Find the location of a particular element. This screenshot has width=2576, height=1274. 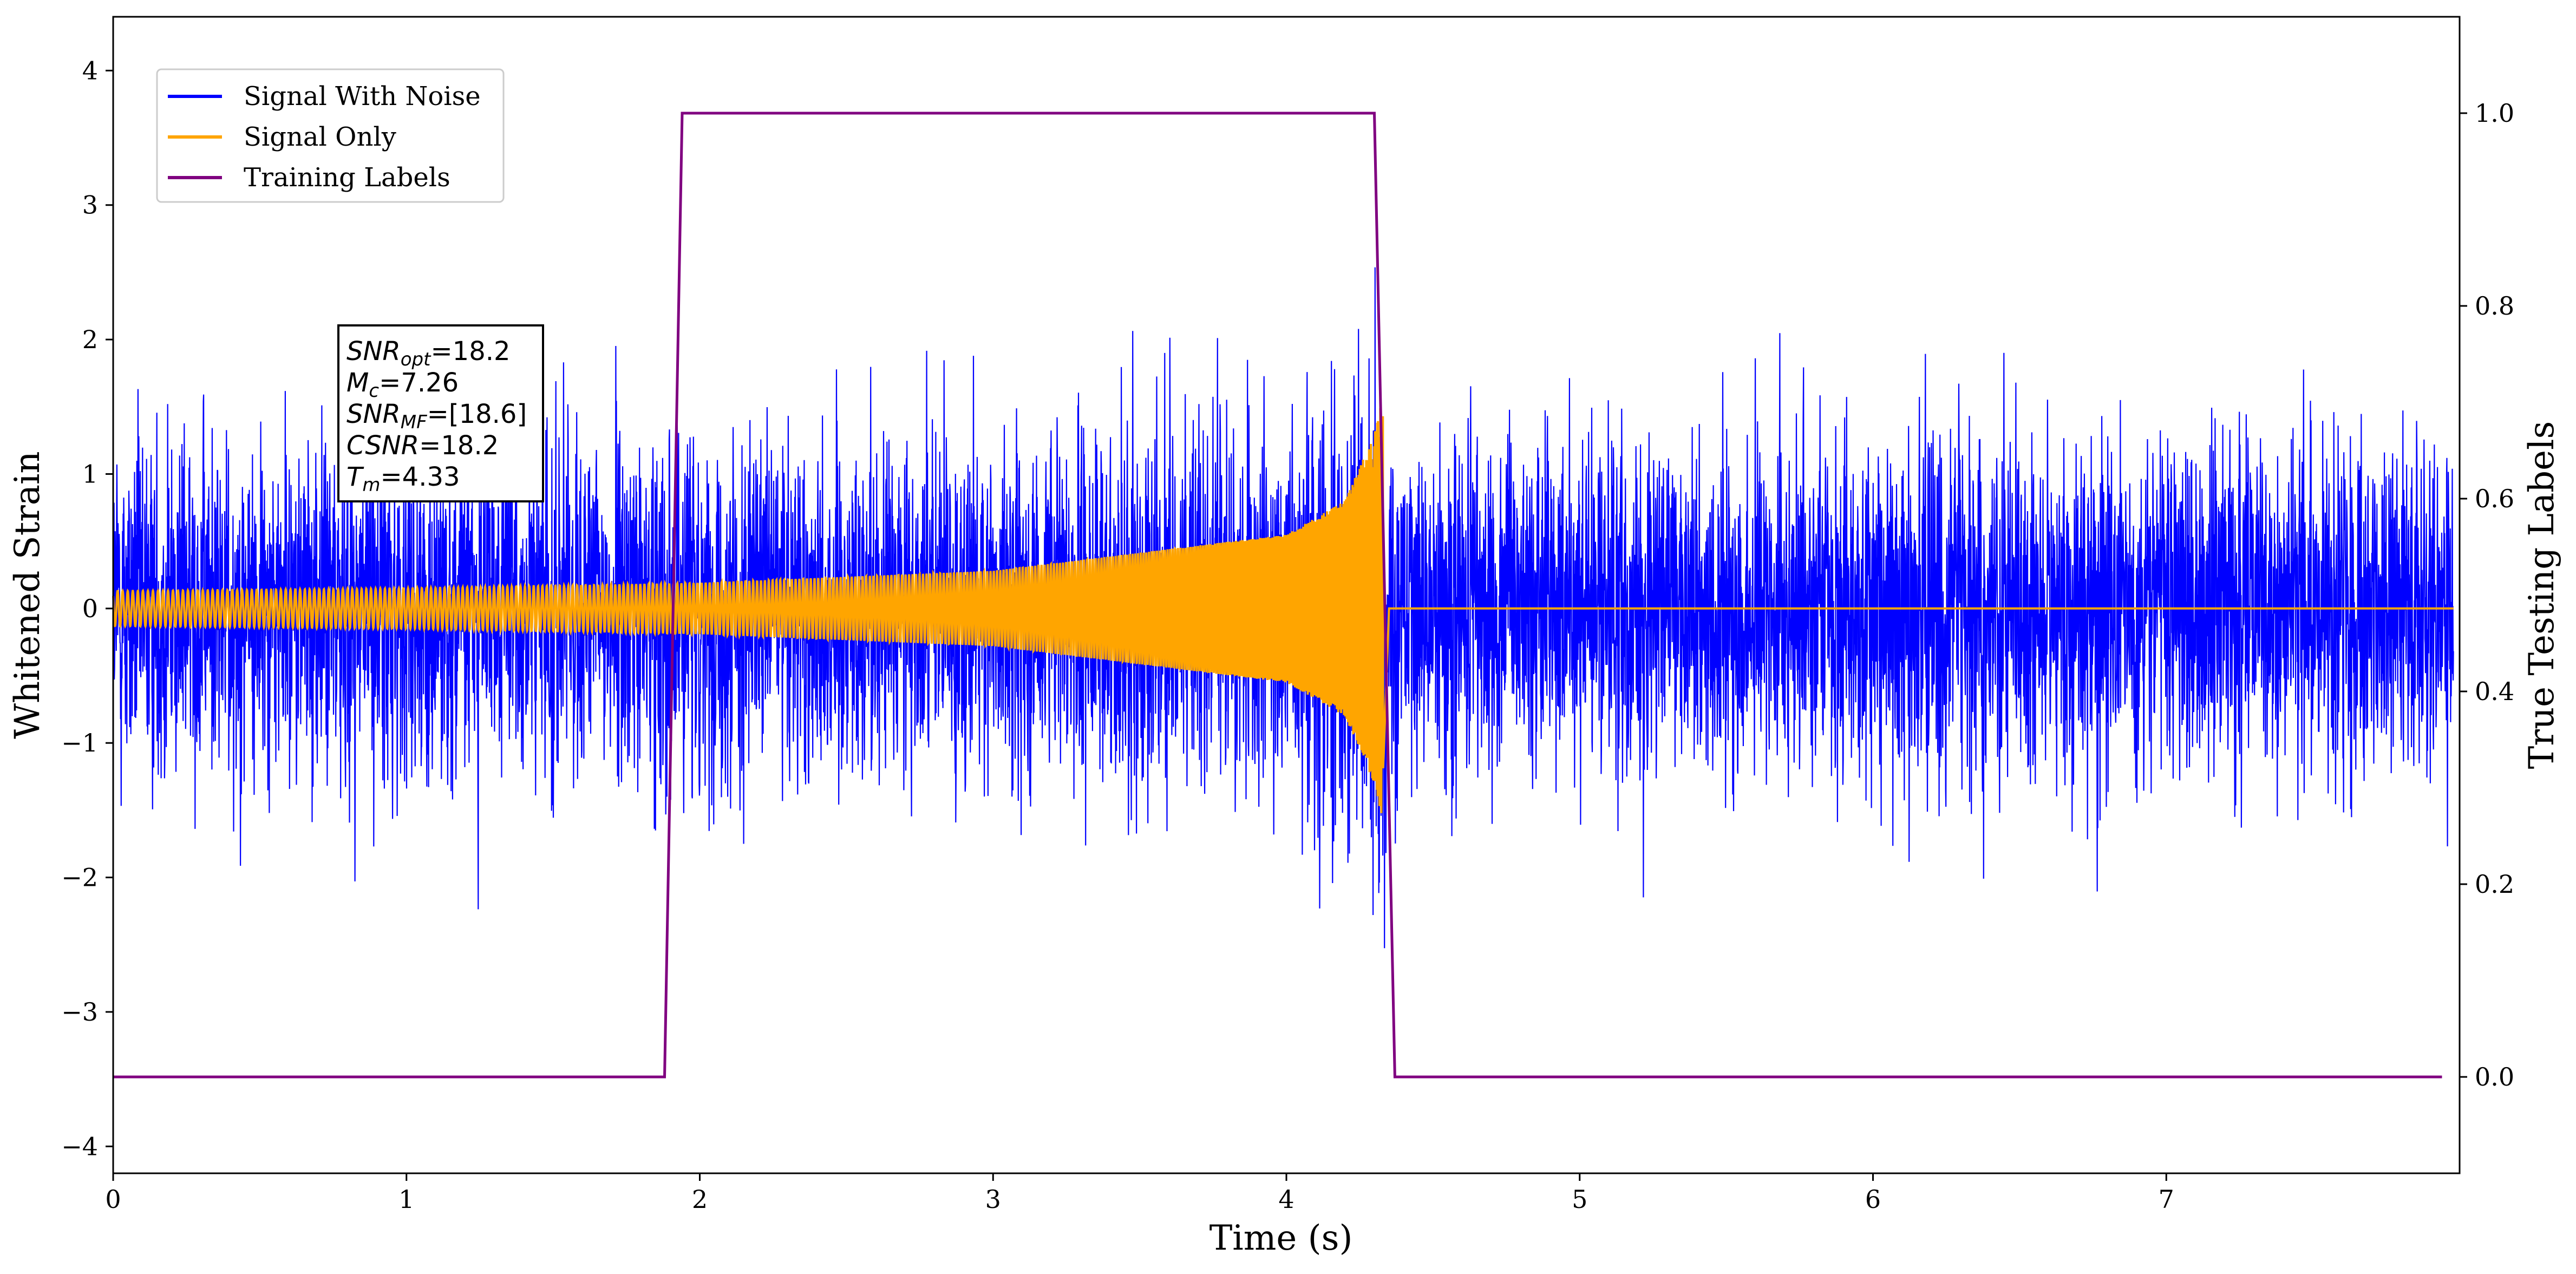

annotation-line: SNRopt=18.2 is located at coordinates (428, 353).